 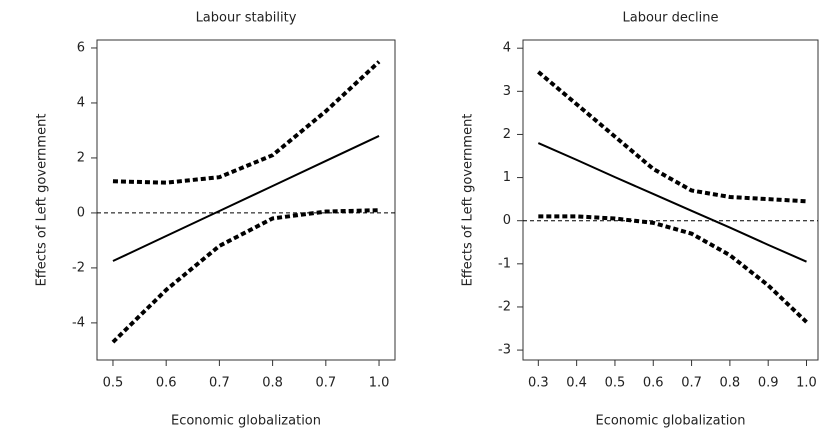 I want to click on chart-title: Labour decline, so click(x=671, y=18).